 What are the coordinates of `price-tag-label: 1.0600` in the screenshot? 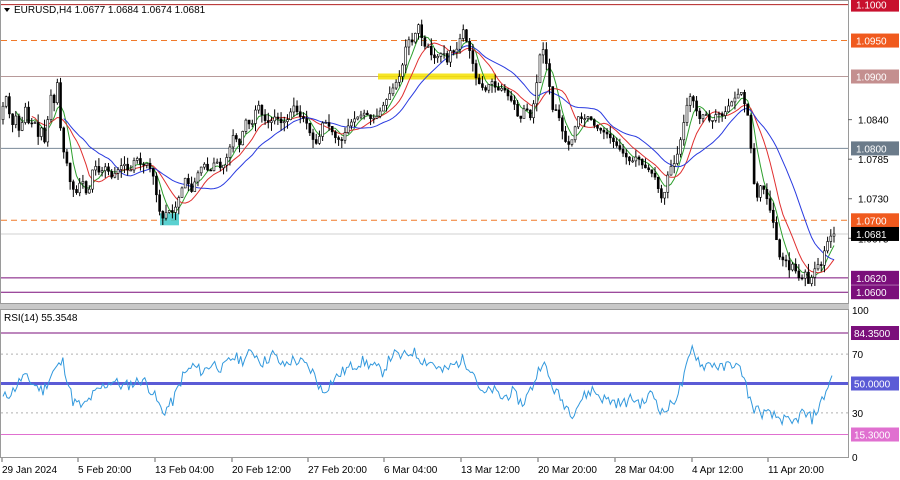 It's located at (871, 293).